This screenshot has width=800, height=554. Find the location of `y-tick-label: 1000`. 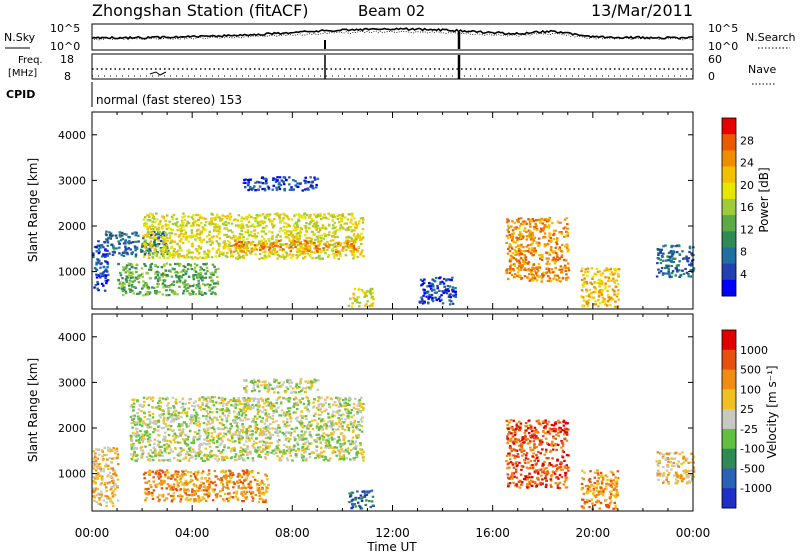

y-tick-label: 1000 is located at coordinates (72, 272).